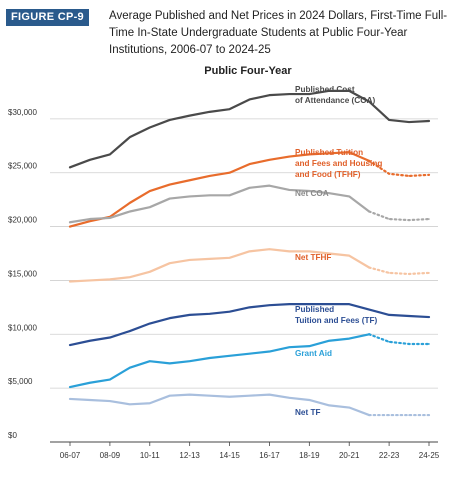 This screenshot has height=477, width=466. I want to click on x-tick-label: 12-13, so click(189, 455).